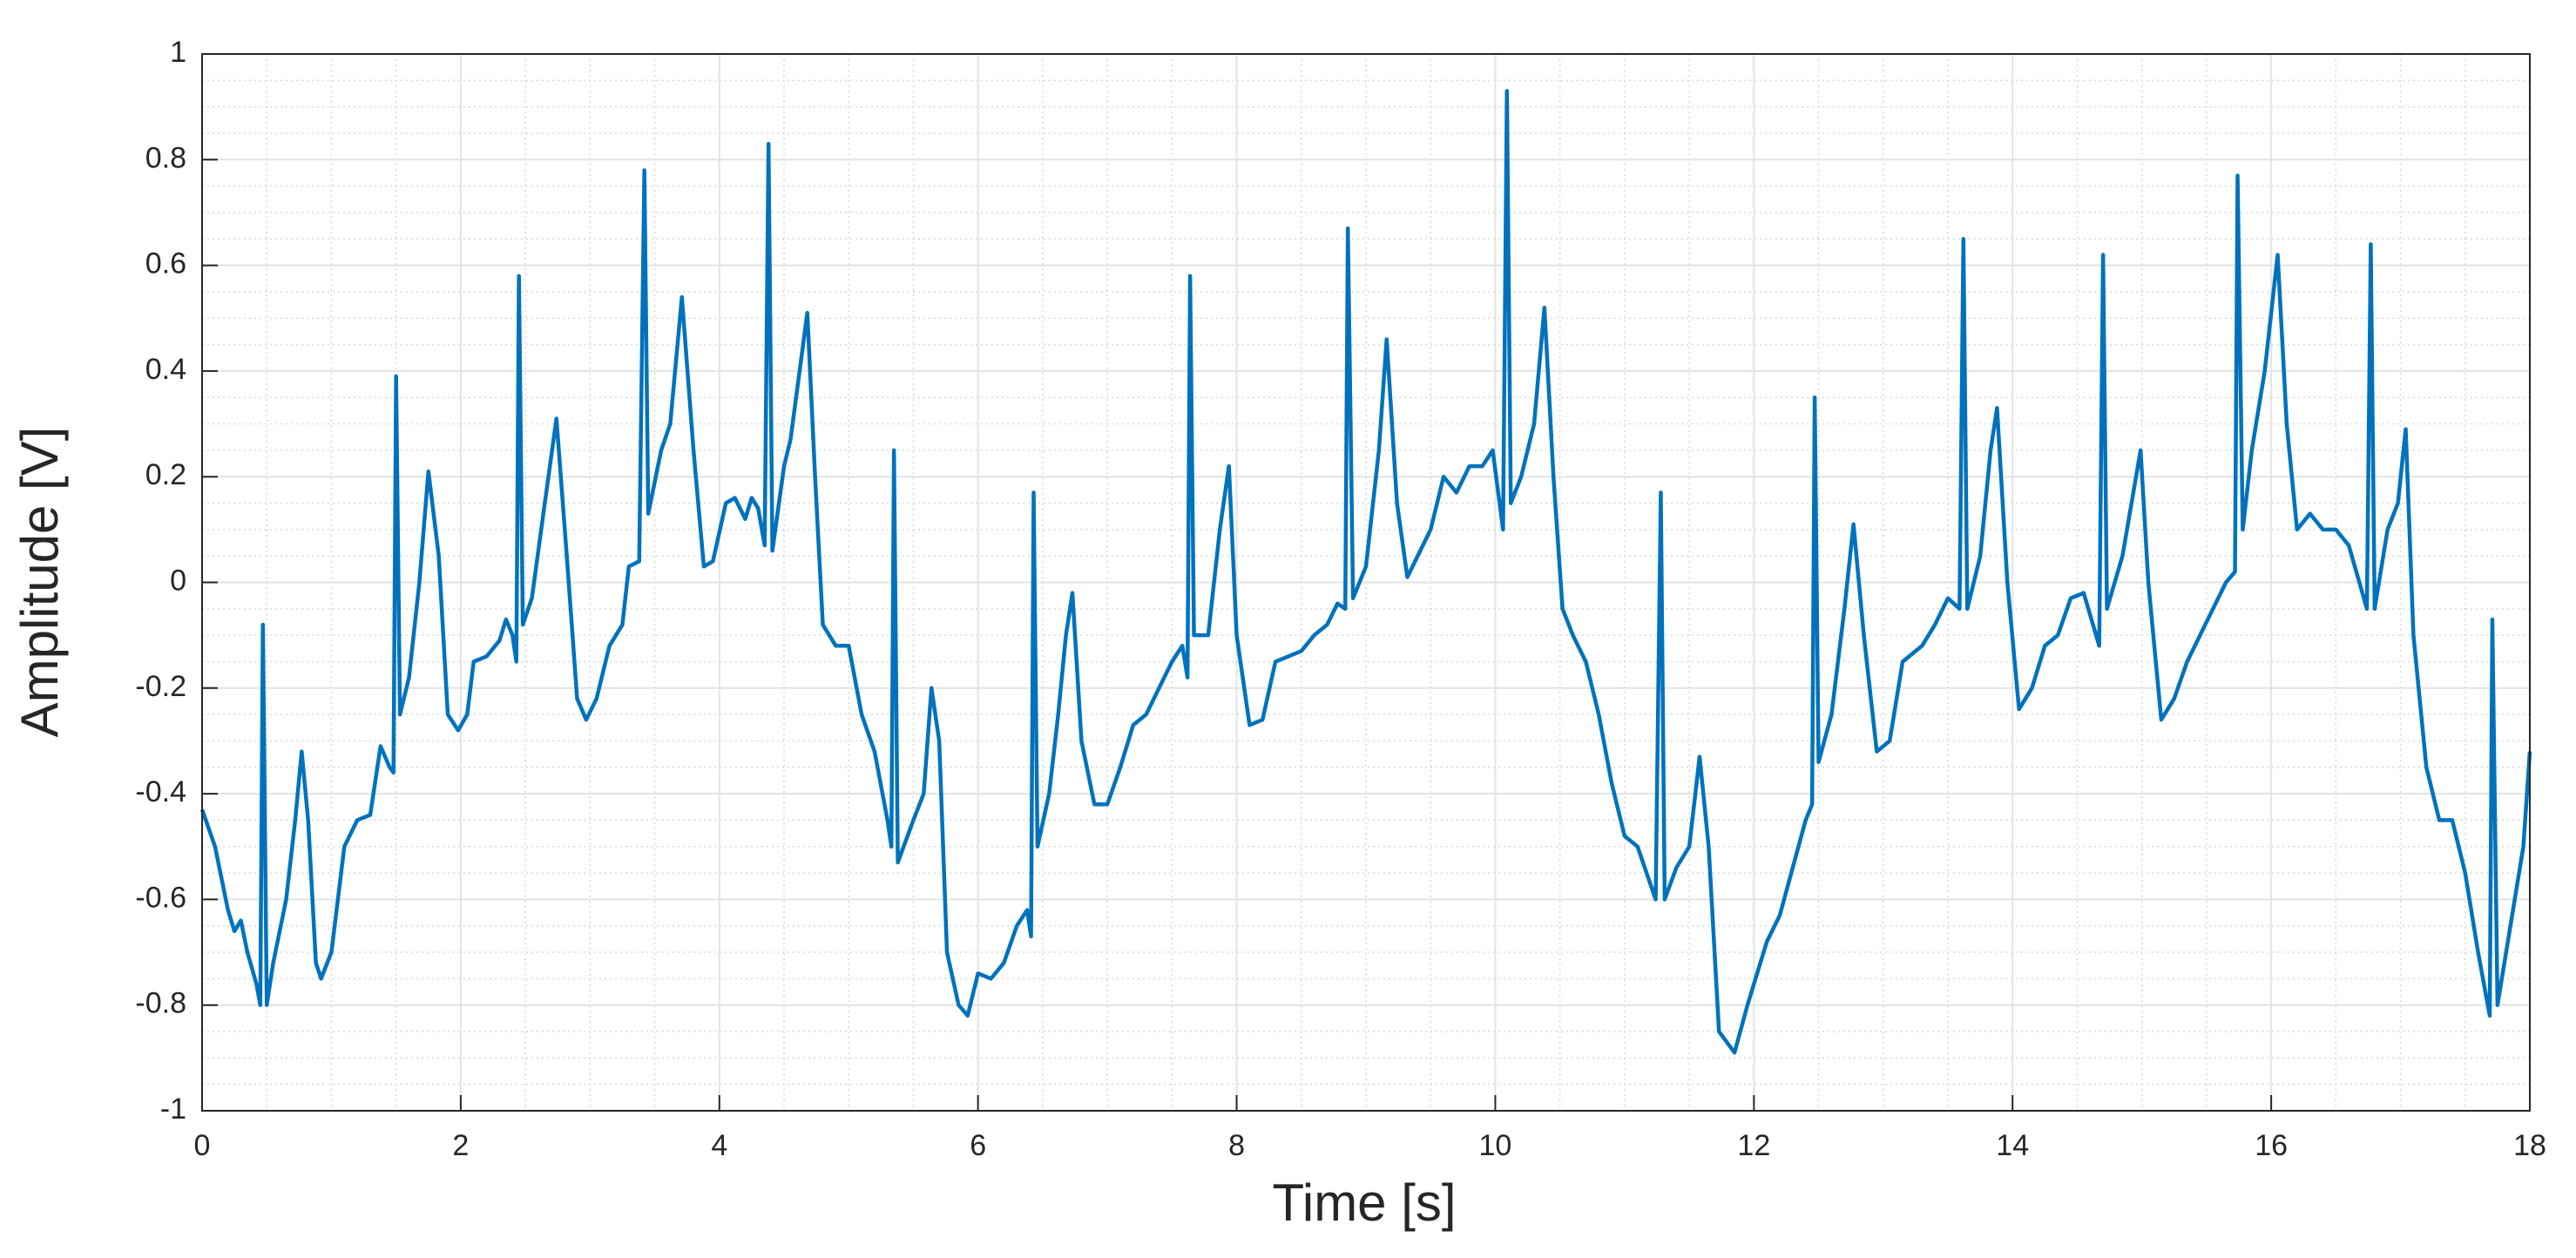 This screenshot has width=2576, height=1258. I want to click on x-tick-label: 12, so click(1753, 1145).